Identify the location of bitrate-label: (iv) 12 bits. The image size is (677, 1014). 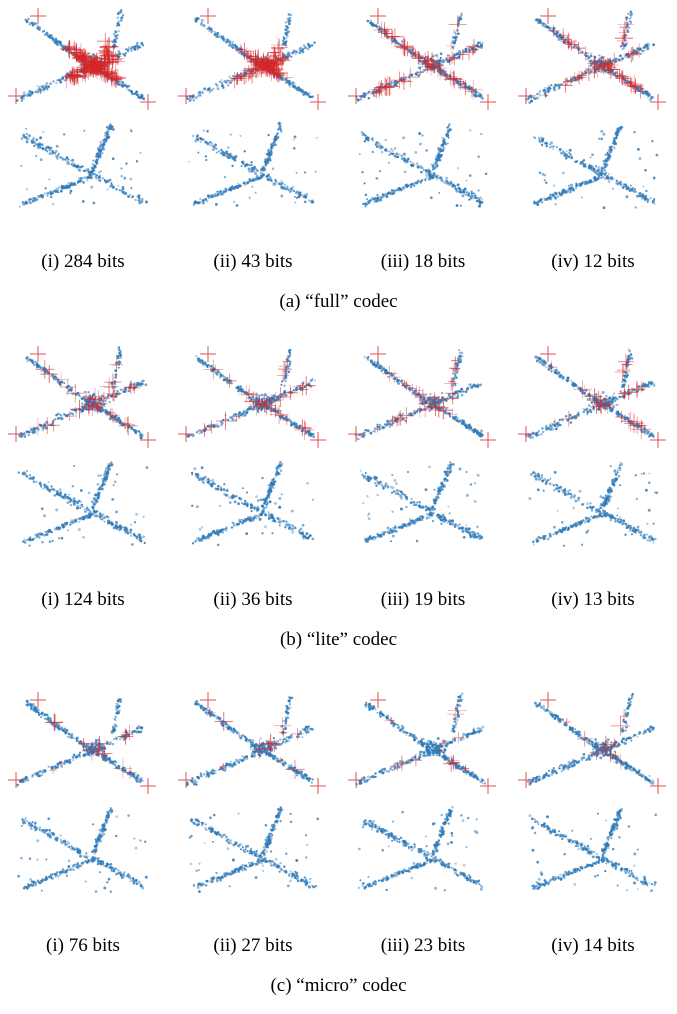
(593, 261).